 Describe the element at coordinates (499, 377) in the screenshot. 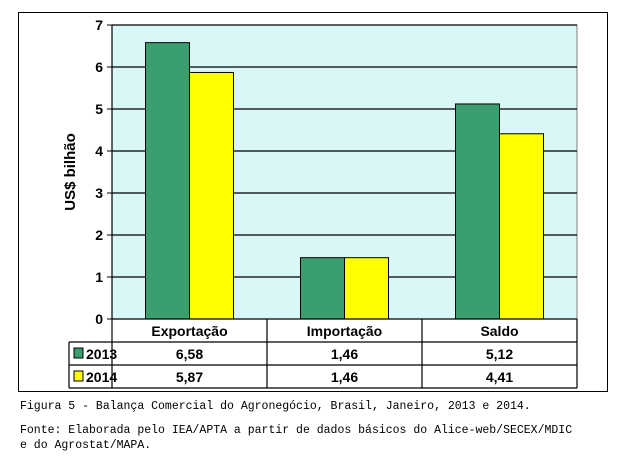

I see `data-label-2014: 4,41` at that location.